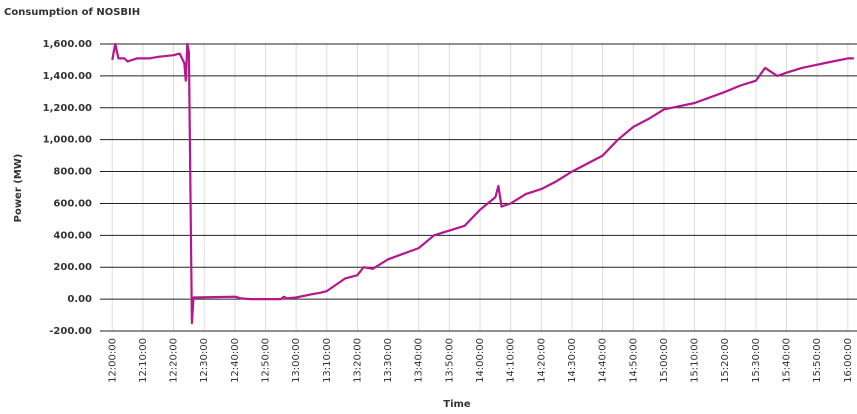 The width and height of the screenshot is (857, 414). I want to click on x-tick-label: 15:10:00, so click(695, 360).